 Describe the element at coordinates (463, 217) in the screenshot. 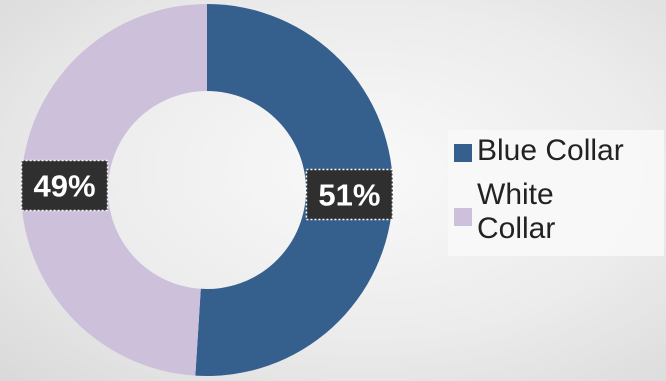

I see `legend-swatch-white-collar` at that location.